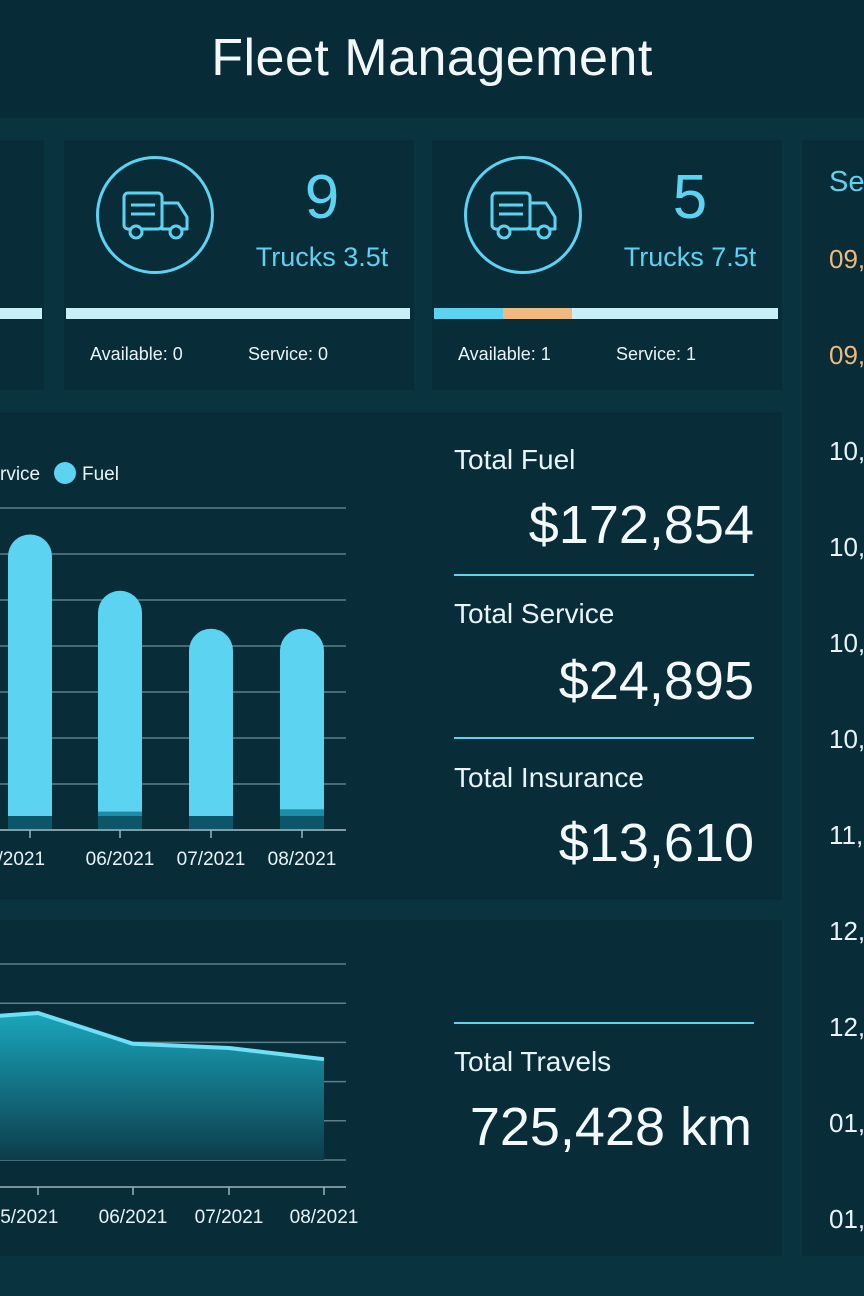 The height and width of the screenshot is (1296, 864). Describe the element at coordinates (322, 257) in the screenshot. I see `truck-type-label: Trucks 3.5t` at that location.